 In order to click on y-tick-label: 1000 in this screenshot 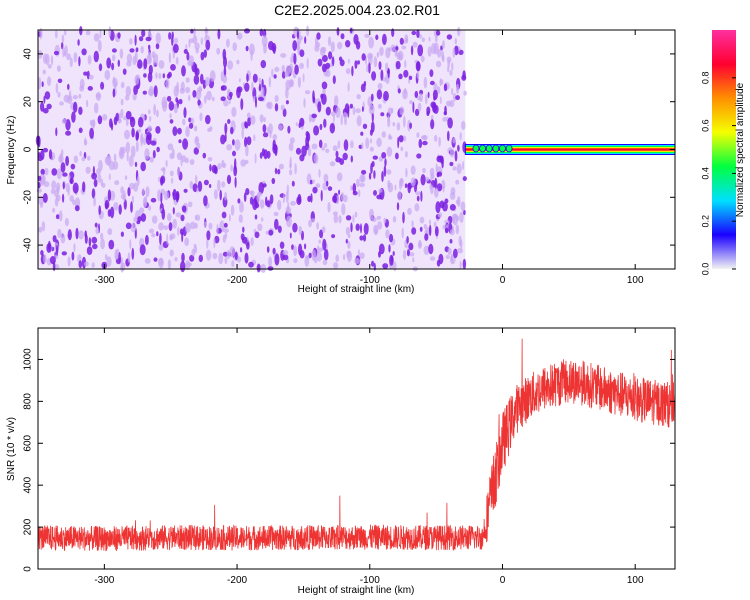, I will do `click(28, 359)`.